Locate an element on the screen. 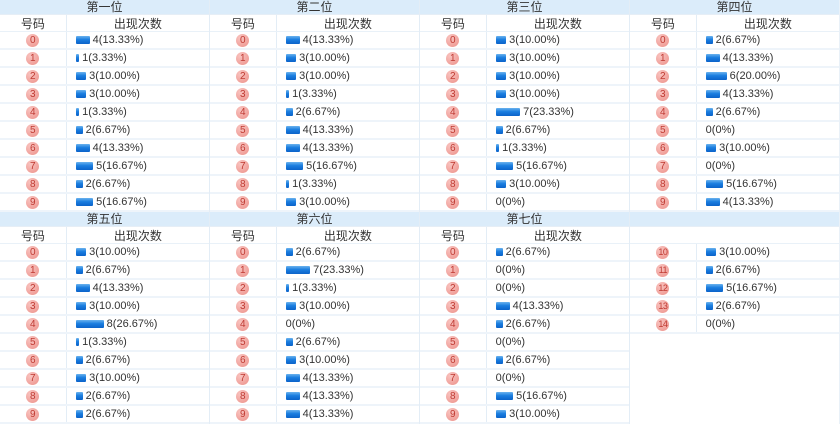 The image size is (840, 438). number-cell: 4 is located at coordinates (243, 112).